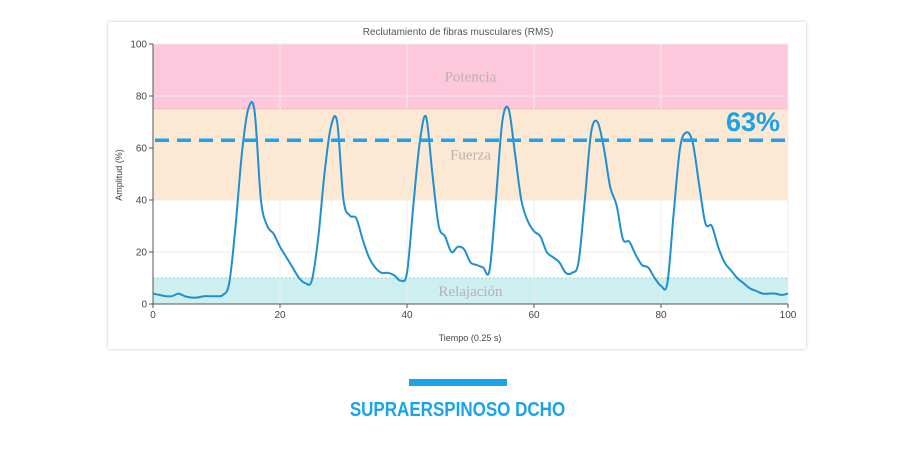 The width and height of the screenshot is (915, 451). What do you see at coordinates (153, 315) in the screenshot?
I see `x-tick-label-0: 0` at bounding box center [153, 315].